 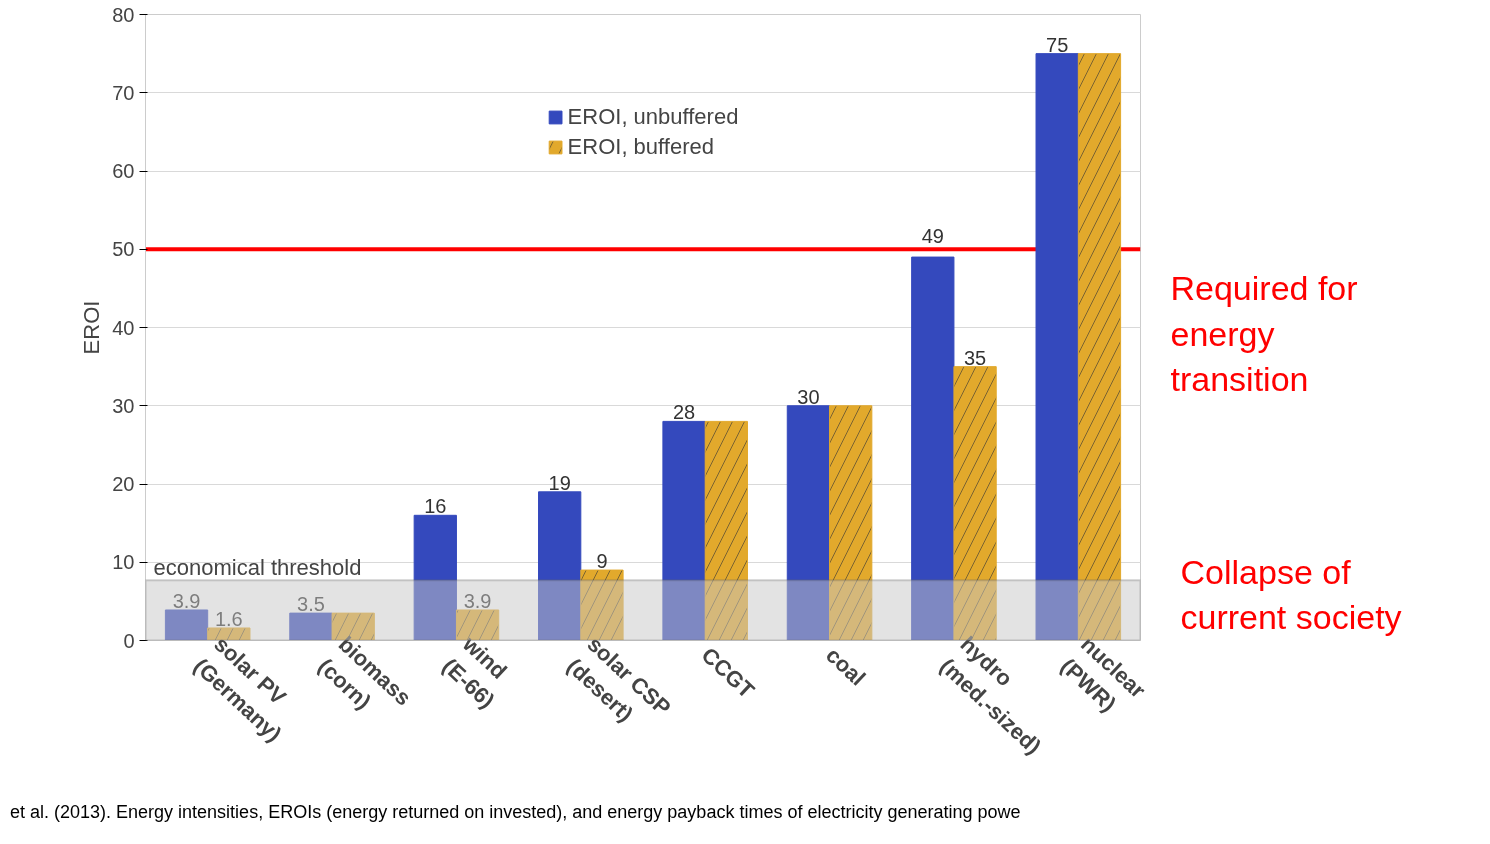 What do you see at coordinates (123, 171) in the screenshot?
I see `y-tick-label: 60` at bounding box center [123, 171].